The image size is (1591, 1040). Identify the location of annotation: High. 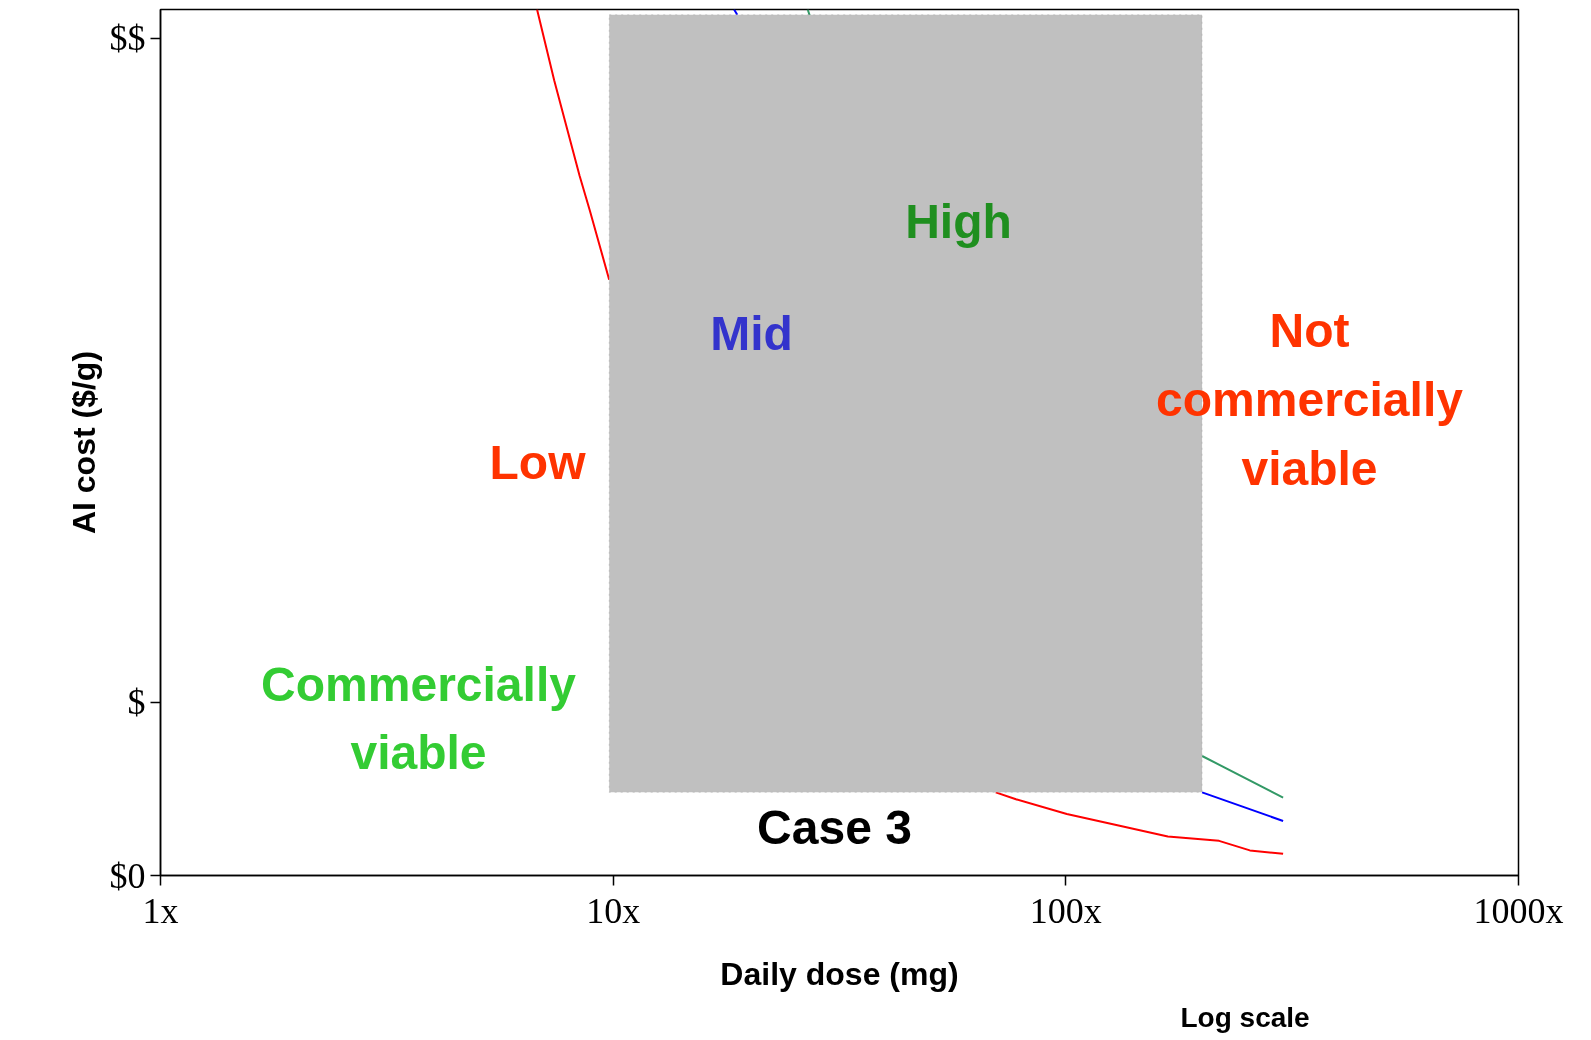
(958, 221).